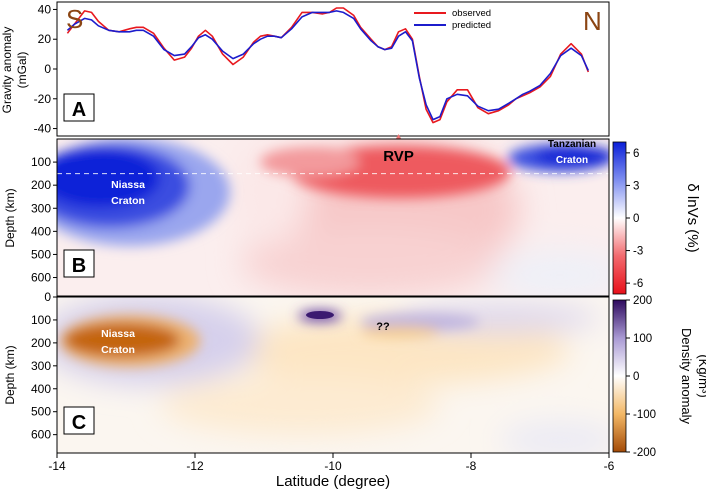 This screenshot has width=706, height=493. I want to click on x-tick-label: -10, so click(333, 466).